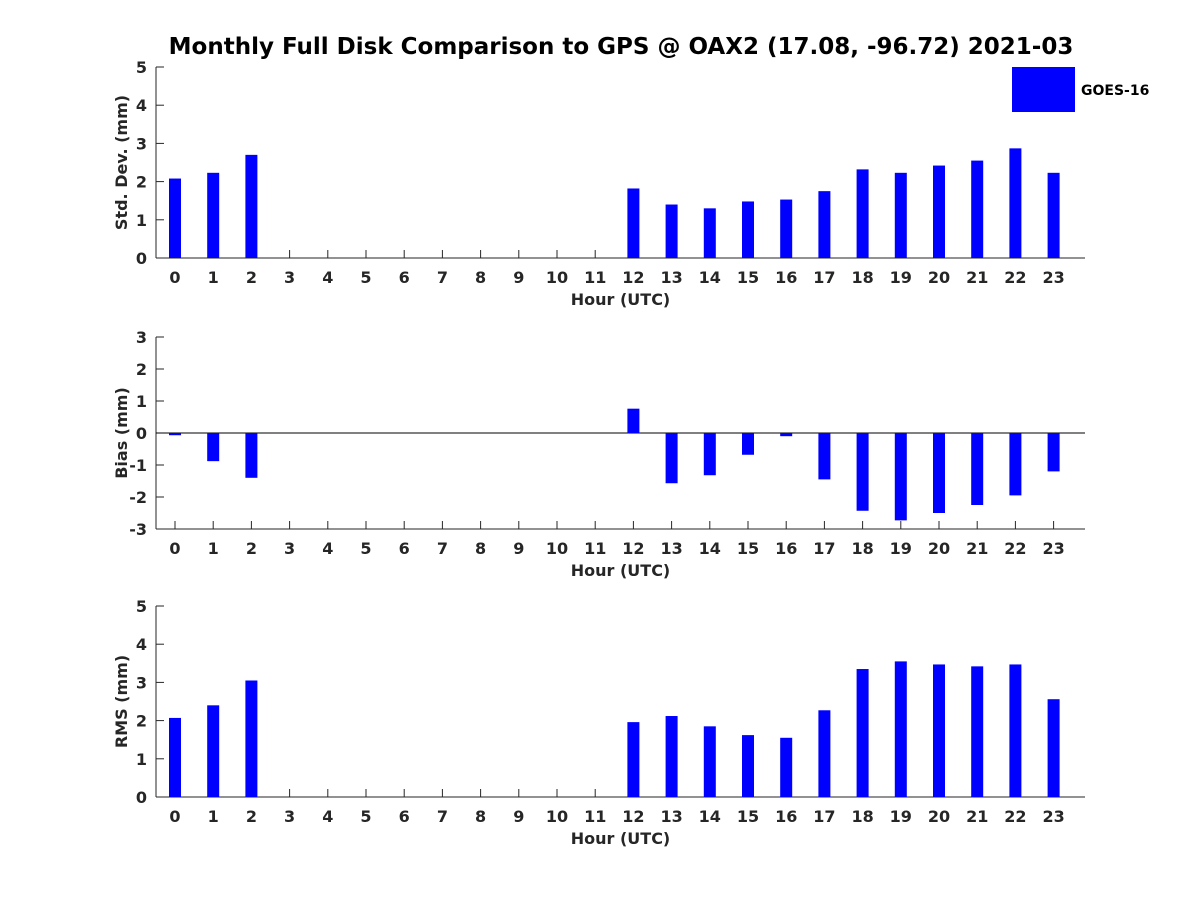 The height and width of the screenshot is (900, 1200). I want to click on rms-y-tick-label: 4, so click(141, 644).